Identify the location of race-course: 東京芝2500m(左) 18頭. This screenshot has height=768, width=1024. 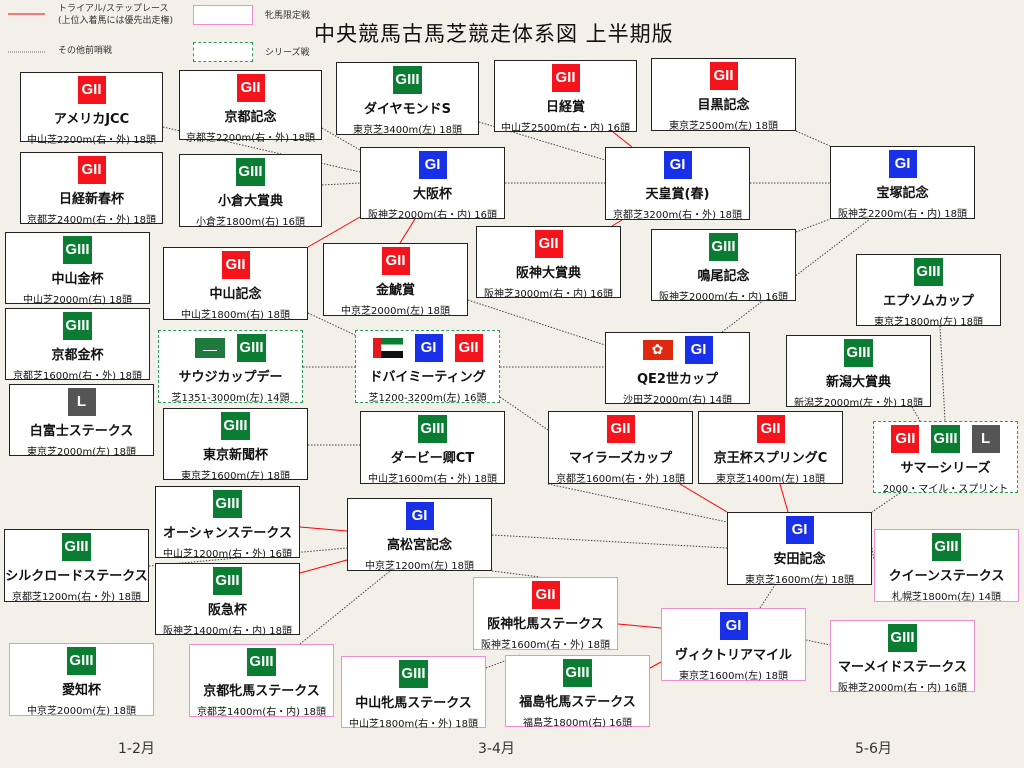
(723, 126).